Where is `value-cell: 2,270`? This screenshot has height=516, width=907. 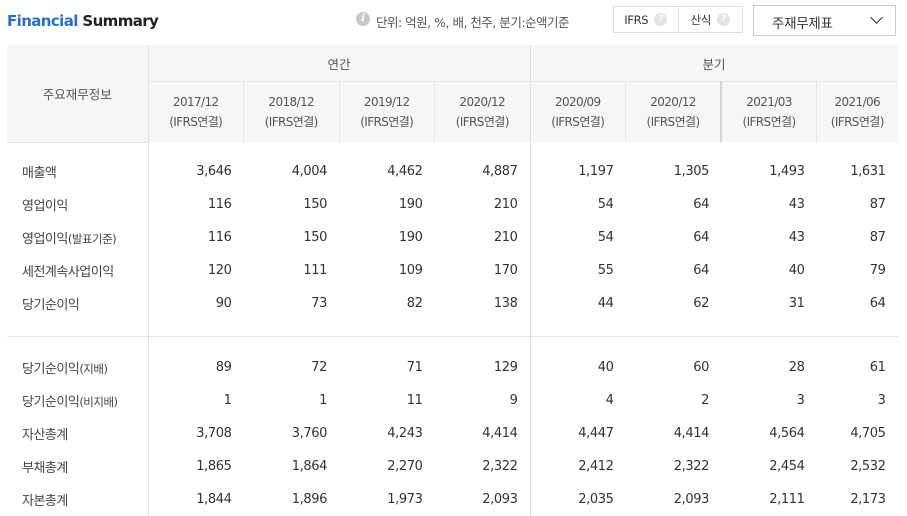
value-cell: 2,270 is located at coordinates (405, 466).